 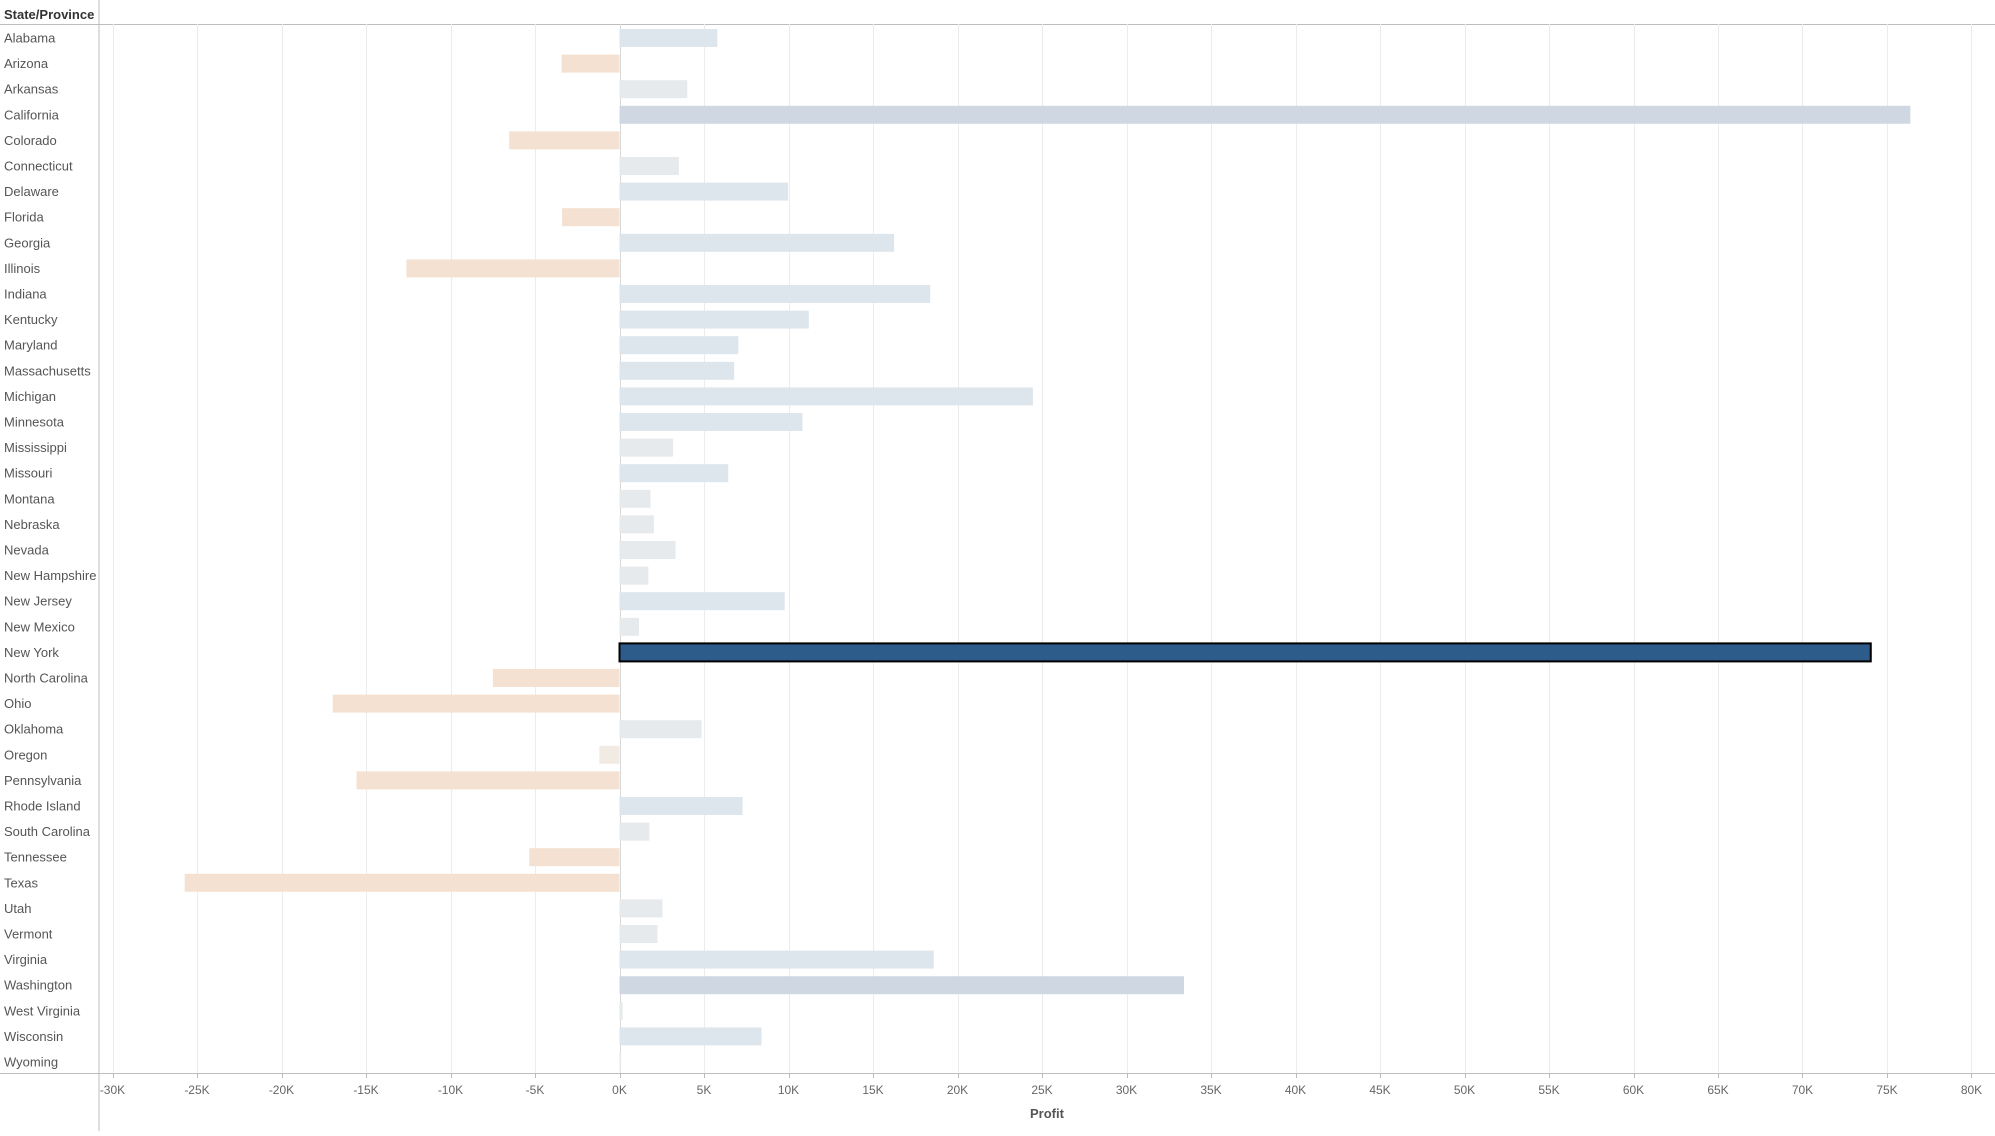 I want to click on bar-new-jersey, so click(x=702, y=601).